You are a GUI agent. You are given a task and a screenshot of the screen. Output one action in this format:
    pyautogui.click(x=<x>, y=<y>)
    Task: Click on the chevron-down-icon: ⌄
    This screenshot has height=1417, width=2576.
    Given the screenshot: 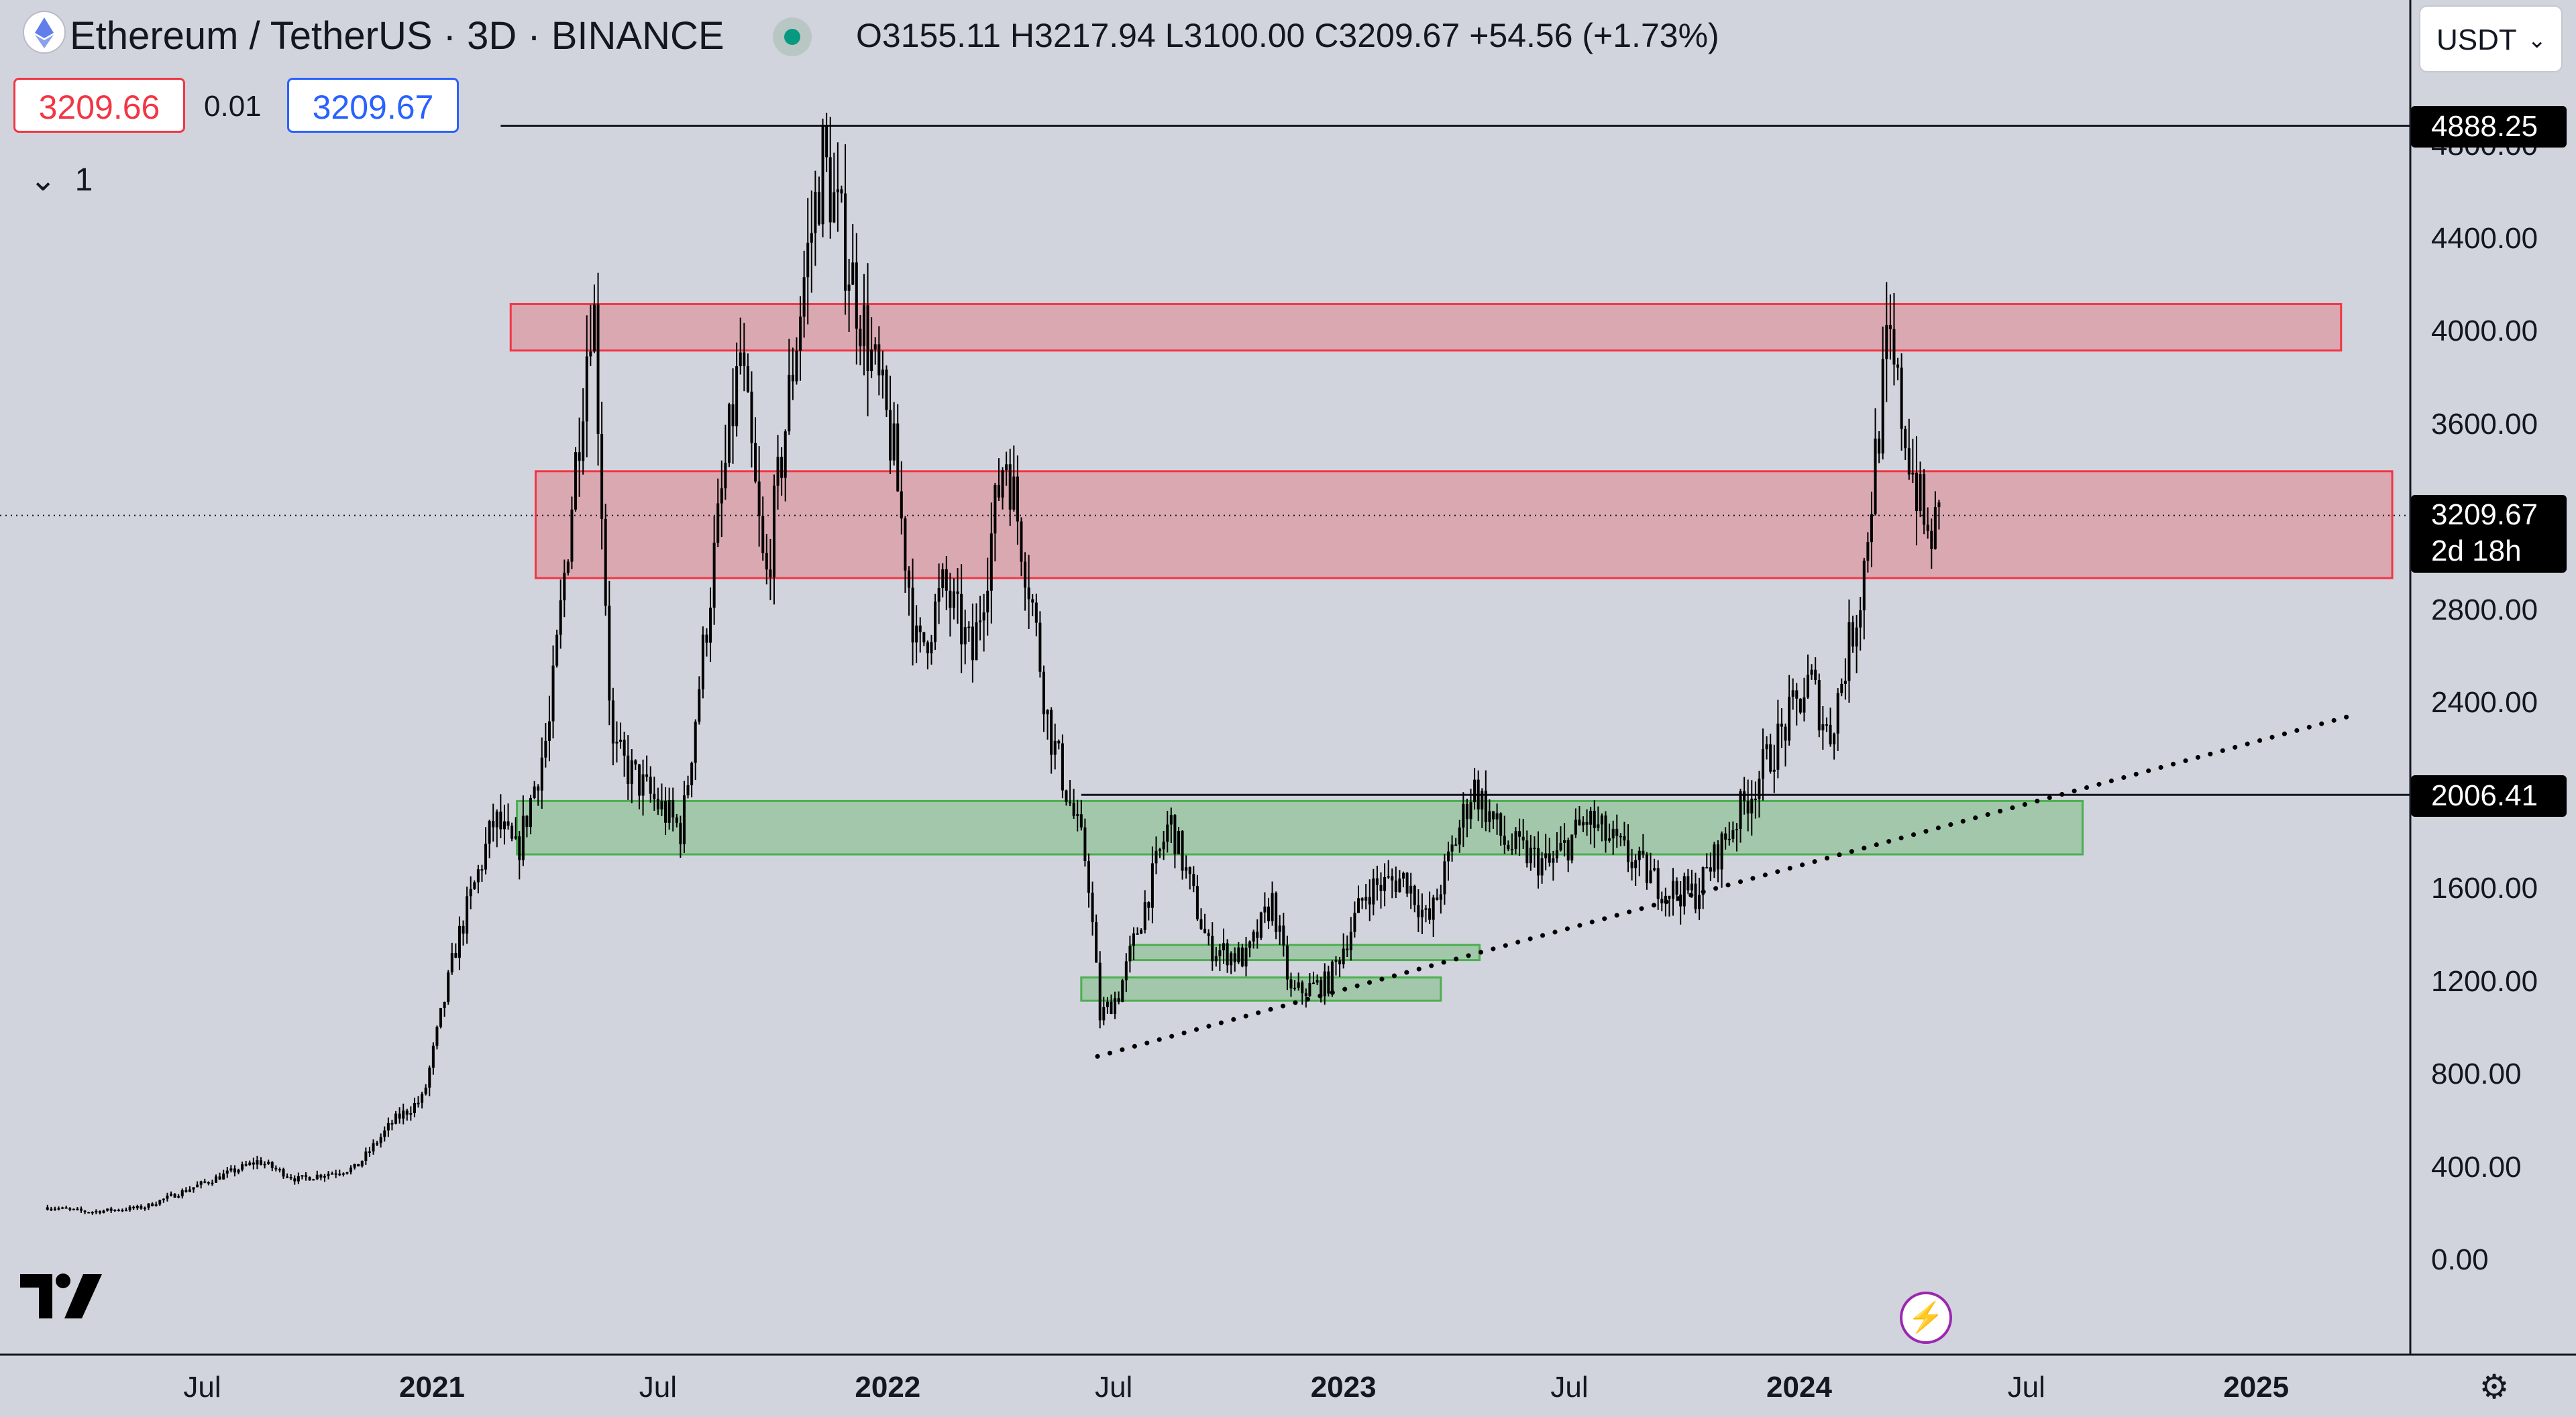 What is the action you would take?
    pyautogui.click(x=43, y=180)
    